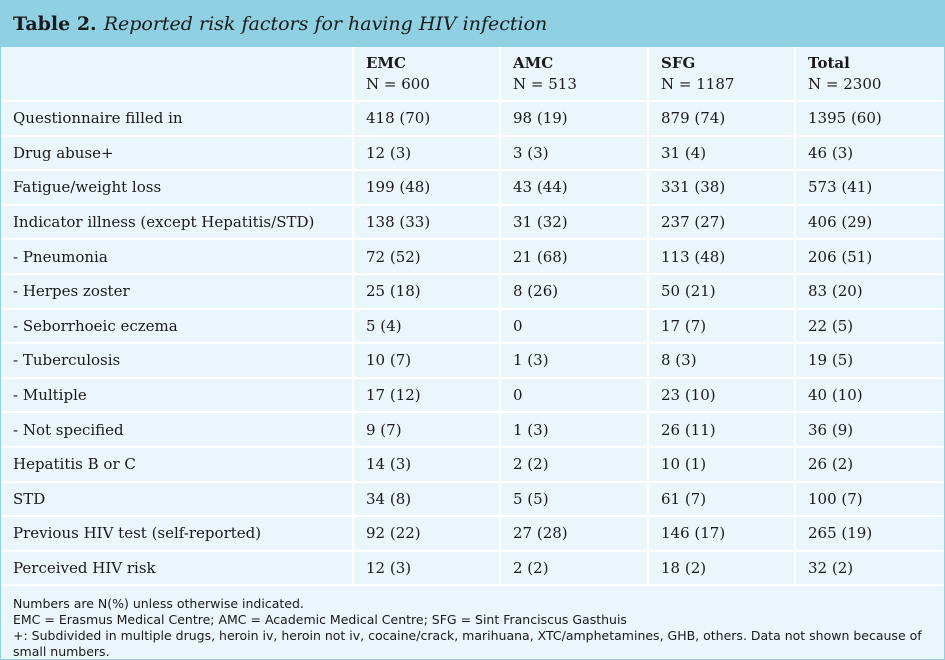  Describe the element at coordinates (426, 222) in the screenshot. I see `value-cell: 138 (33)` at that location.